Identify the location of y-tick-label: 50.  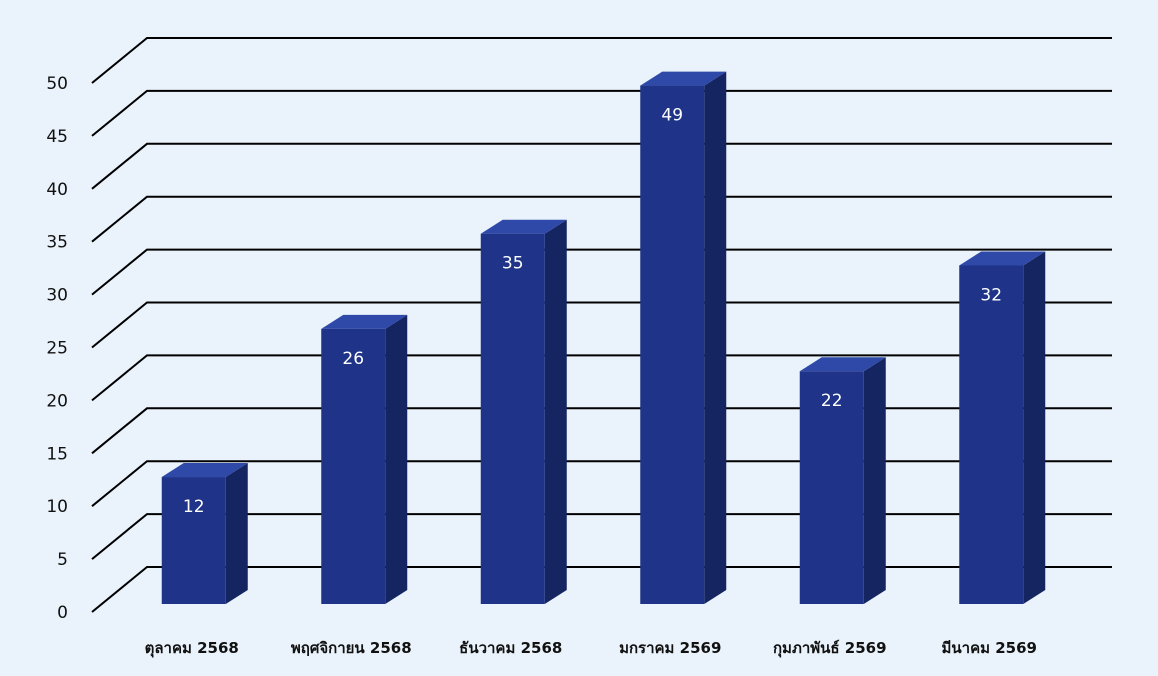
(57, 84).